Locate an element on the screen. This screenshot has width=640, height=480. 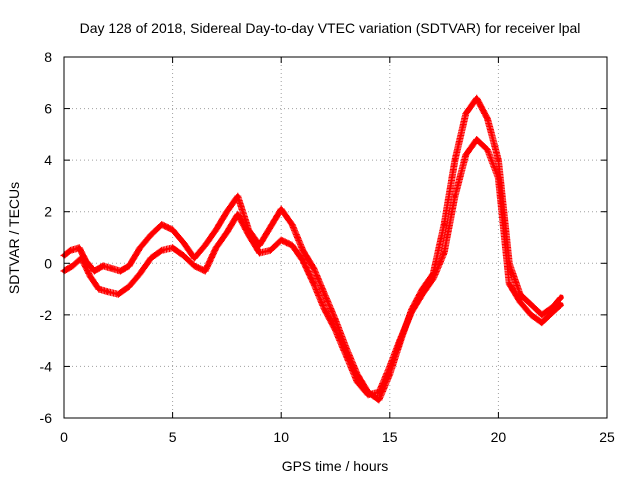
x-tick-label: 20 is located at coordinates (499, 437).